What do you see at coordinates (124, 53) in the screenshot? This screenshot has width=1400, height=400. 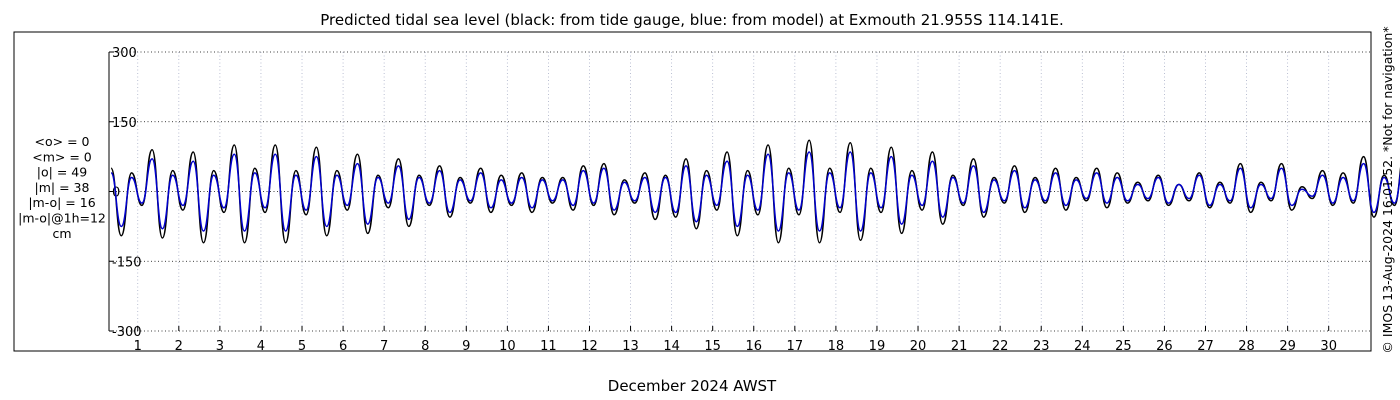 I see `y-tick-label: 300` at bounding box center [124, 53].